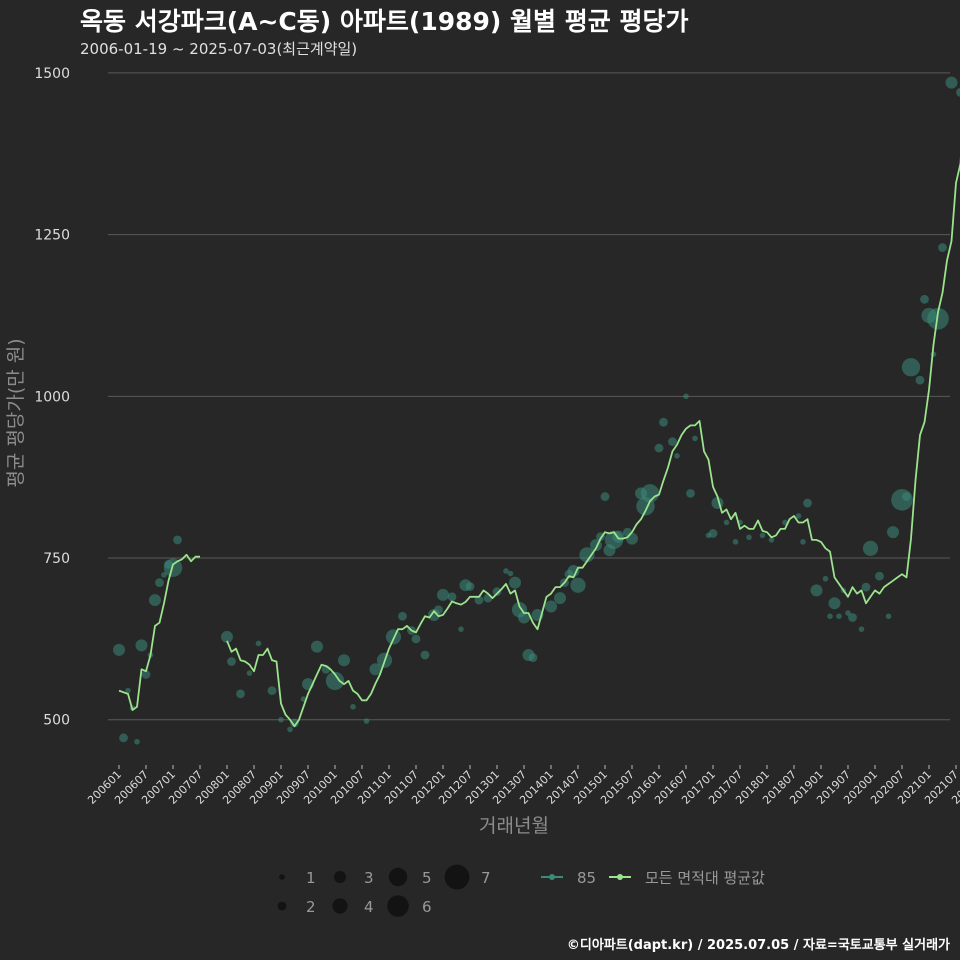  Describe the element at coordinates (514, 826) in the screenshot. I see `x-axis-title: 거래년월` at that location.